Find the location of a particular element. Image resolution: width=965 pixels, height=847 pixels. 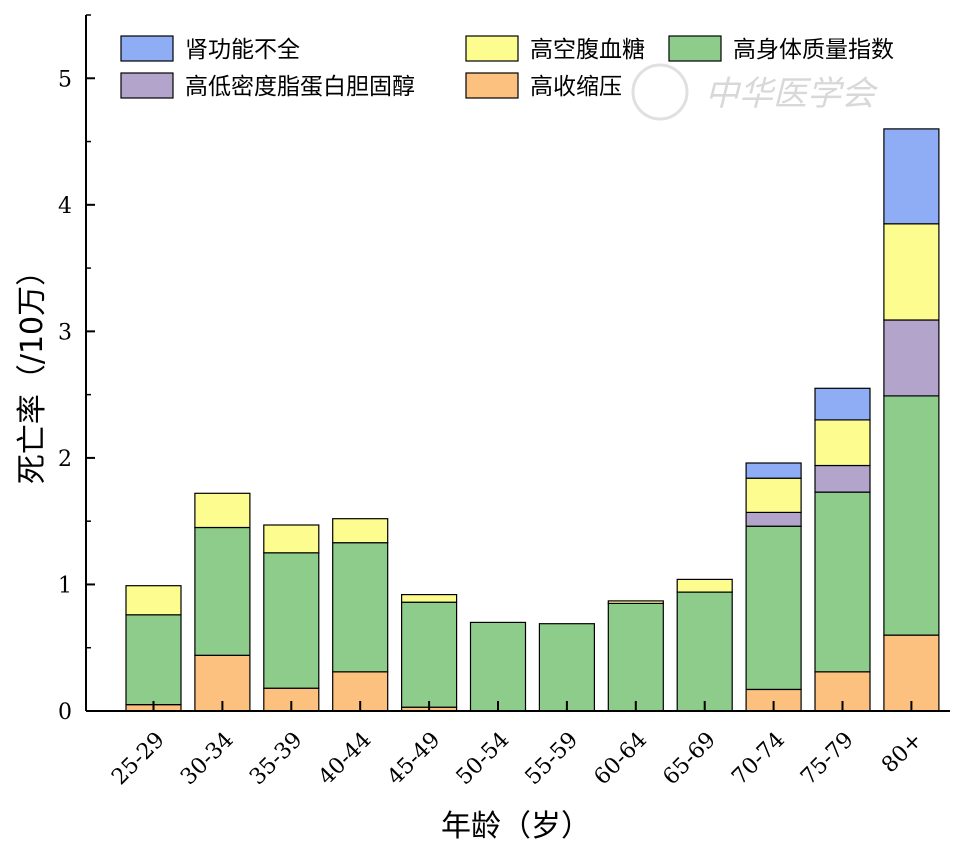

x-tick-label-30-34: 30-34 is located at coordinates (207, 759).